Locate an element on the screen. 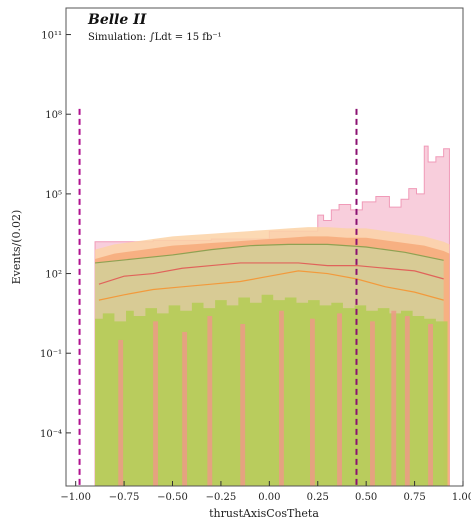 This screenshot has height=523, width=471. y-tick-label: 10⁵ is located at coordinates (53, 195).